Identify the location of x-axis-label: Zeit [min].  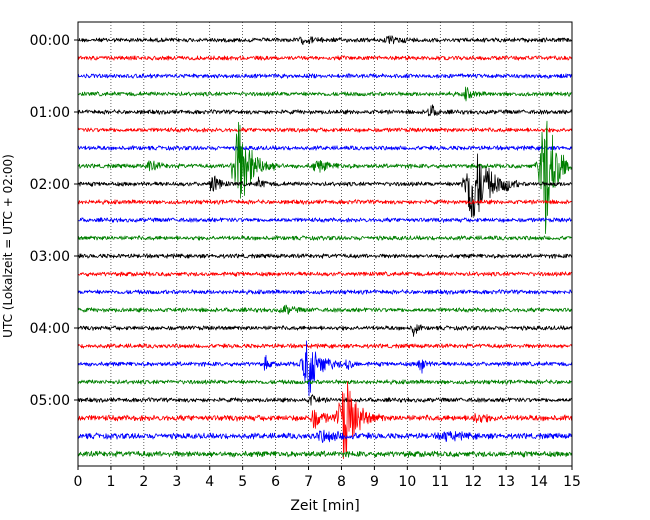
(324, 506).